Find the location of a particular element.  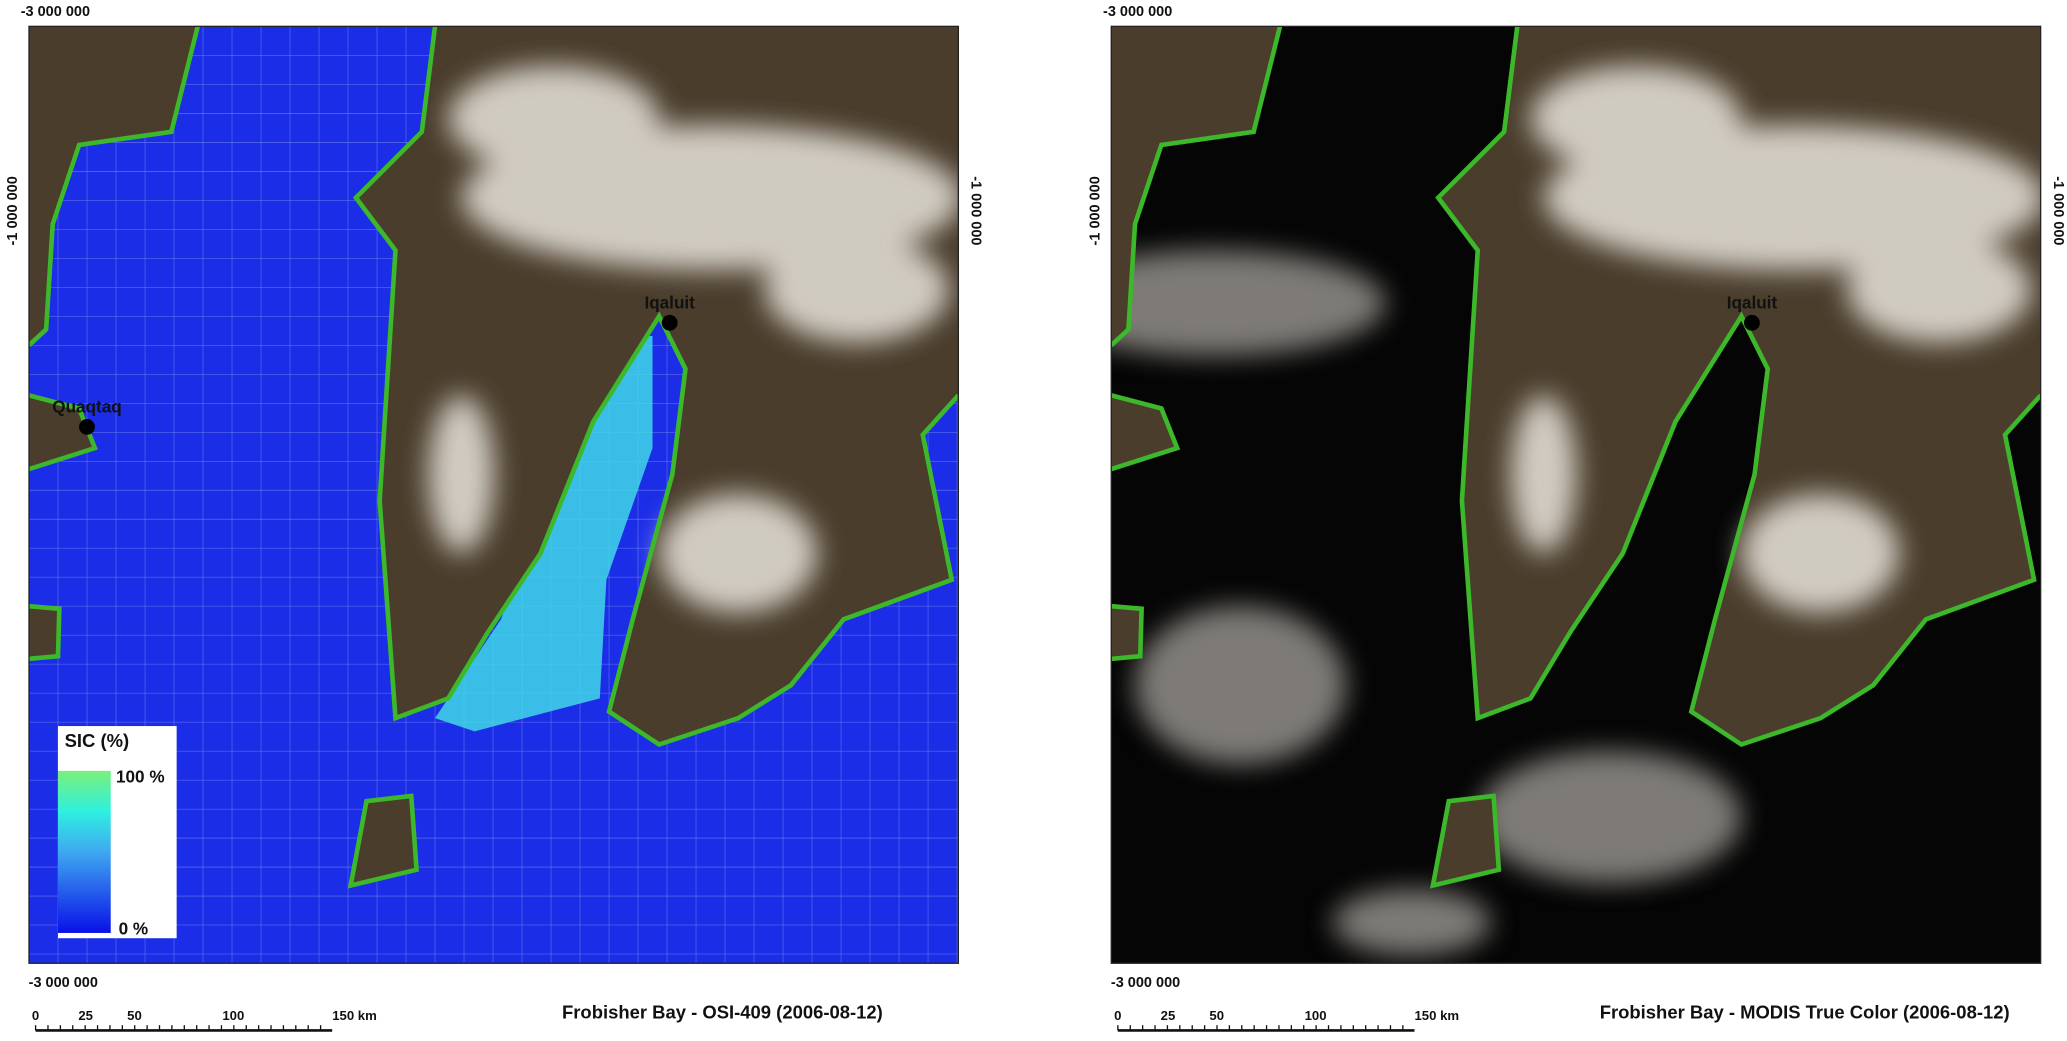

panel-caption: Frobisher Bay - OSI-409 (2006-08-12) is located at coordinates (722, 1012).